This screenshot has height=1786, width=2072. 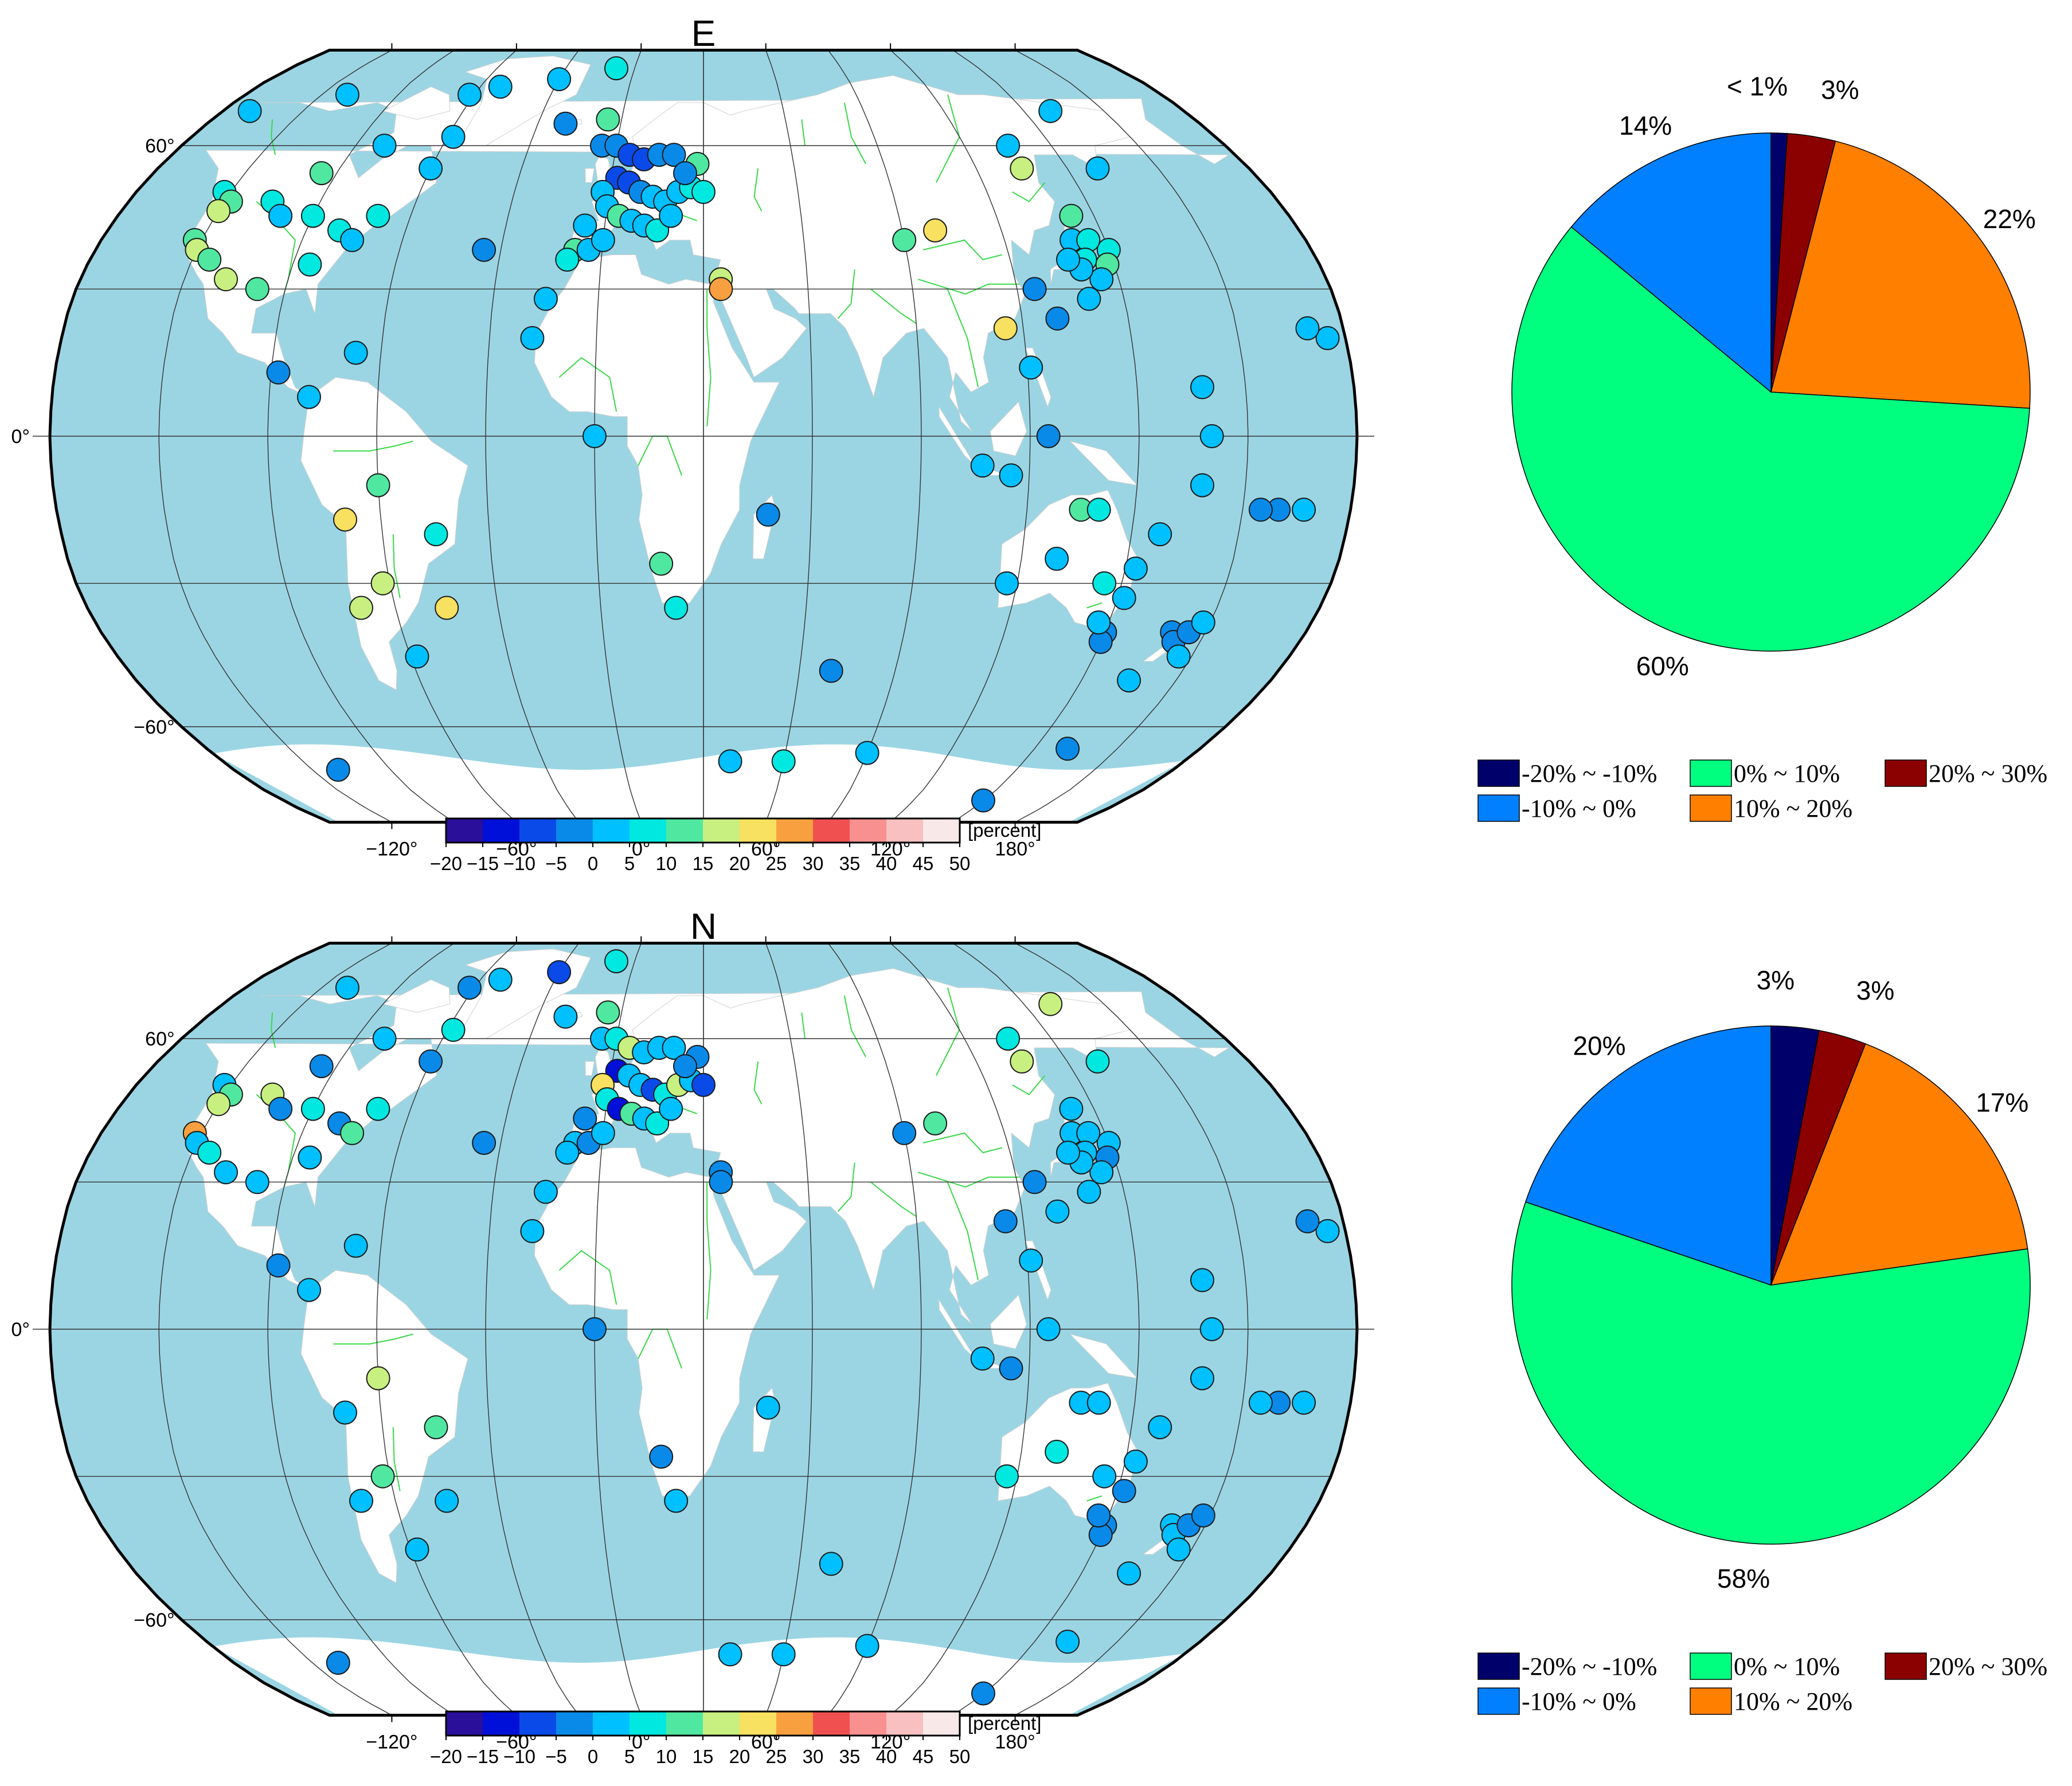 I want to click on panel-e-title: E, so click(x=703, y=33).